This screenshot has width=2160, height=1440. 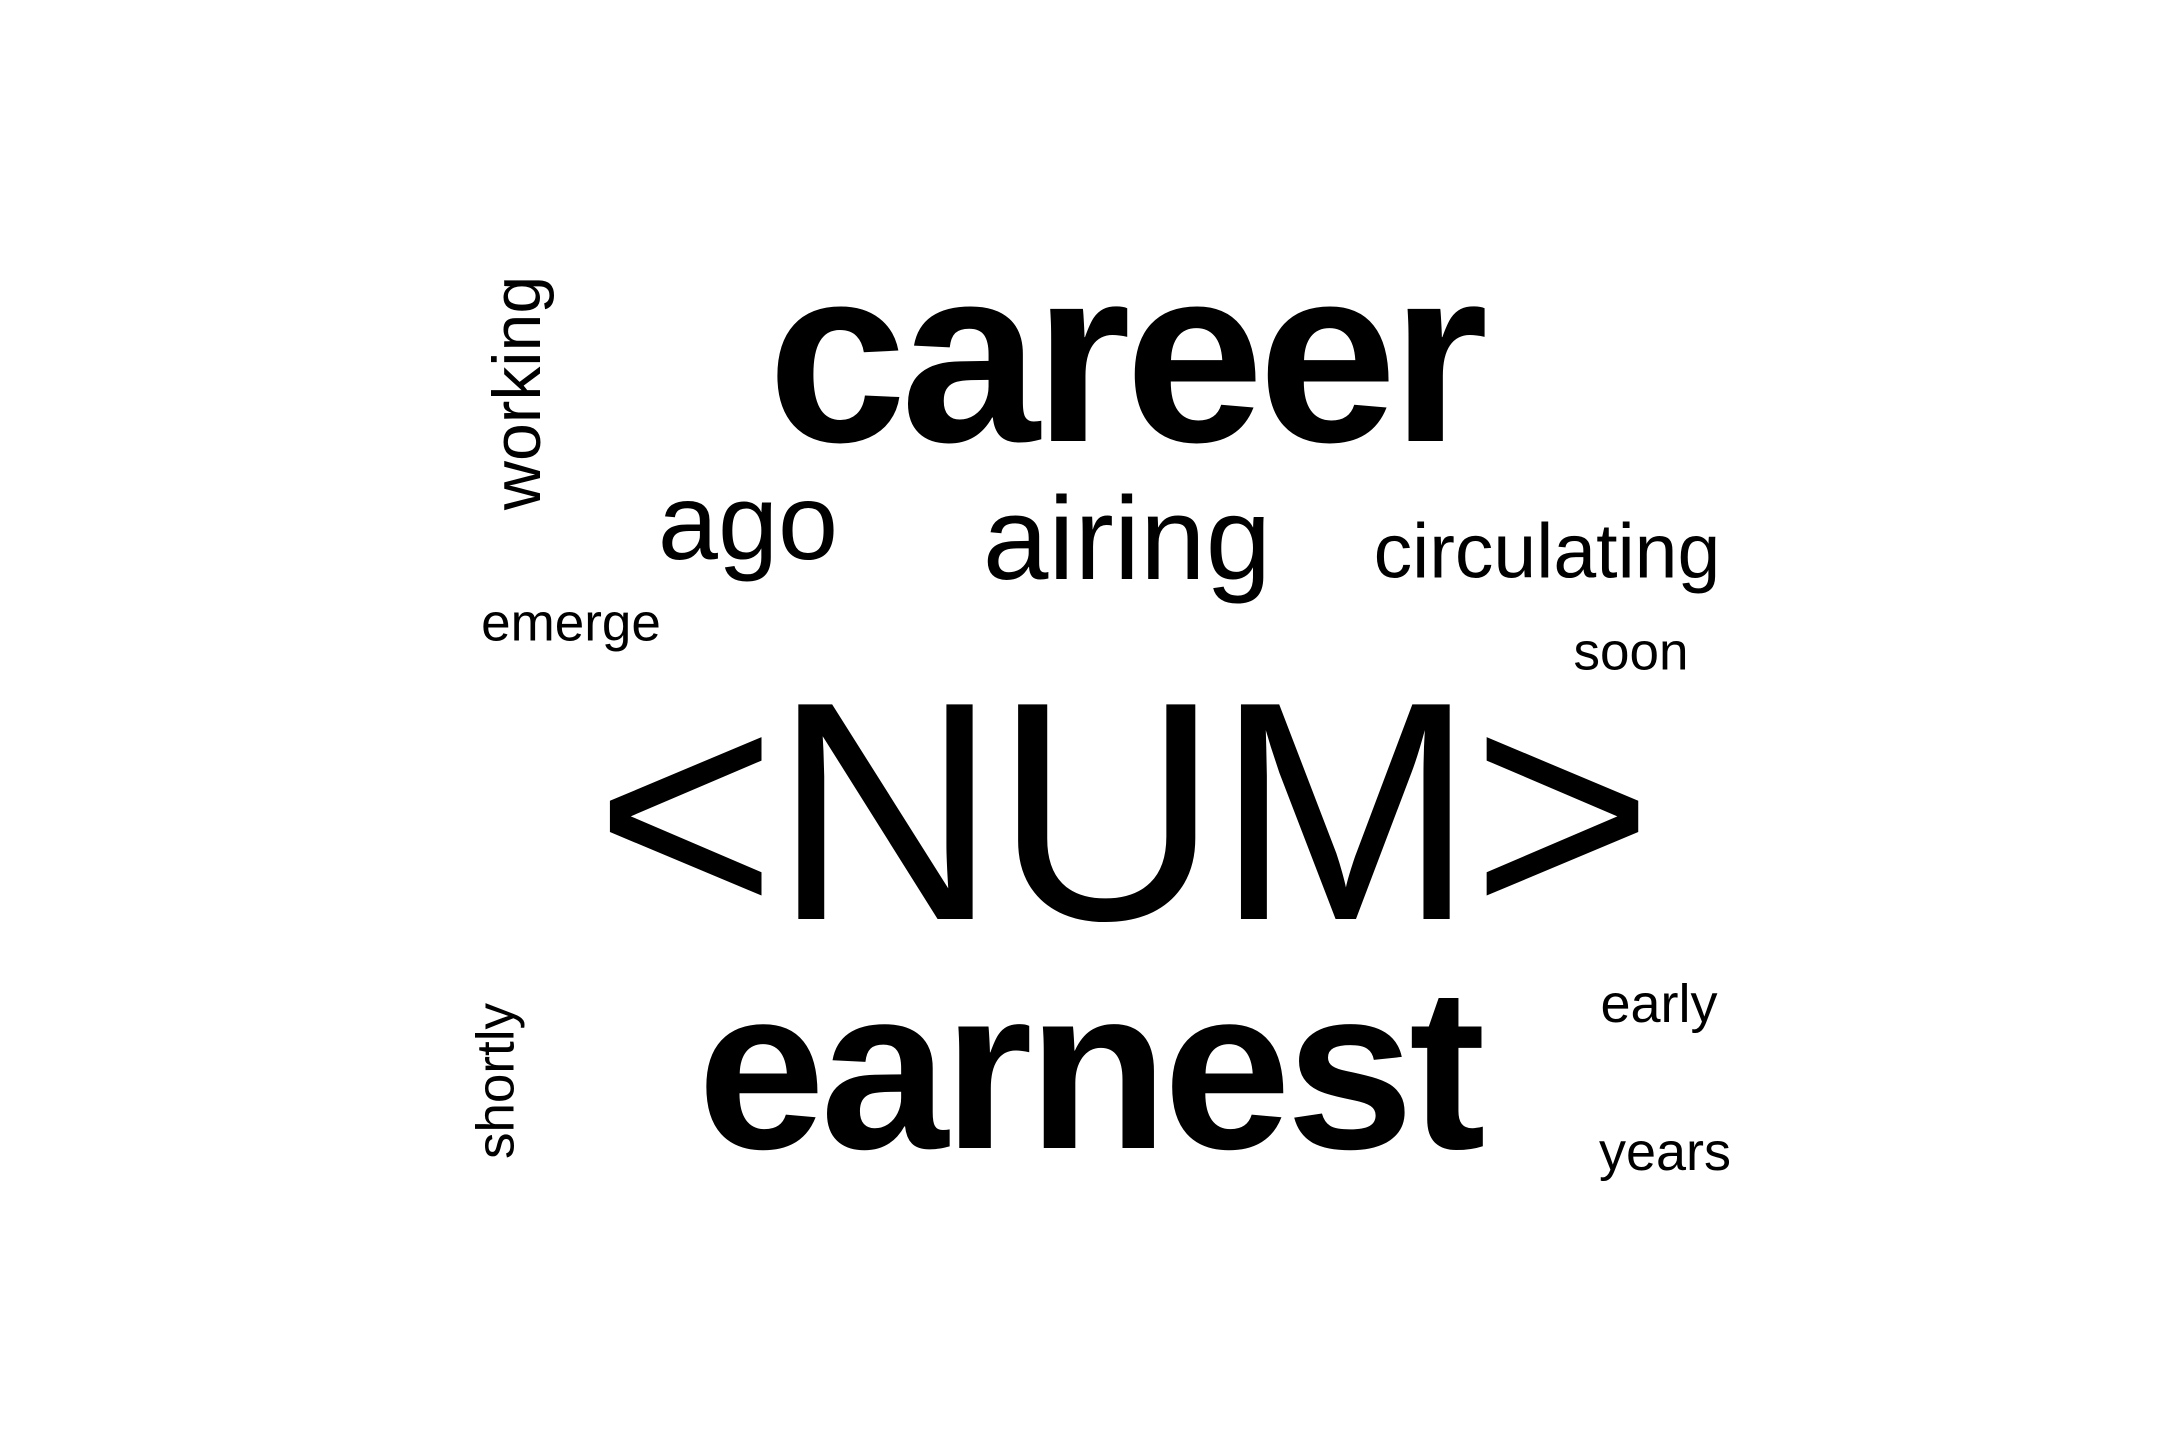 I want to click on word-emerge: emerge, so click(x=571, y=623).